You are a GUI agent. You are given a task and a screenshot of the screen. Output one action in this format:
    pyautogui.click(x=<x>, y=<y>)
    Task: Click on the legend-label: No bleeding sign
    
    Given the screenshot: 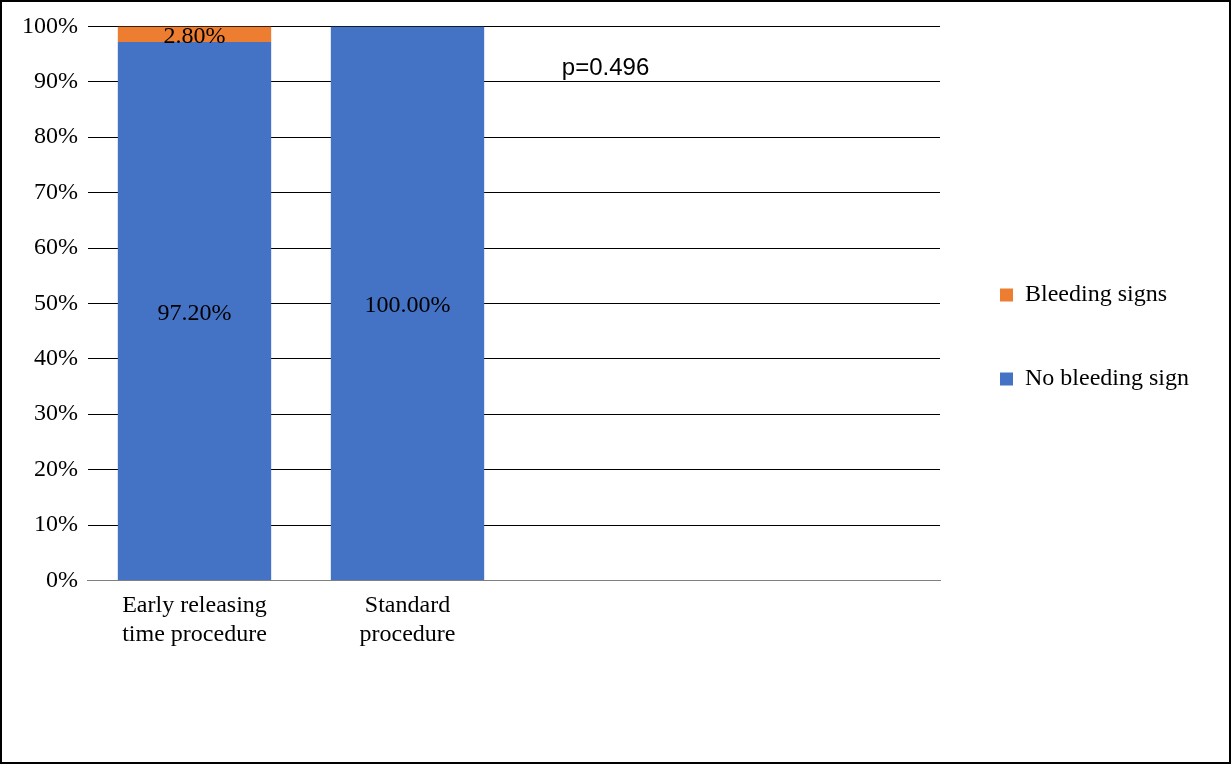 What is the action you would take?
    pyautogui.click(x=1107, y=377)
    